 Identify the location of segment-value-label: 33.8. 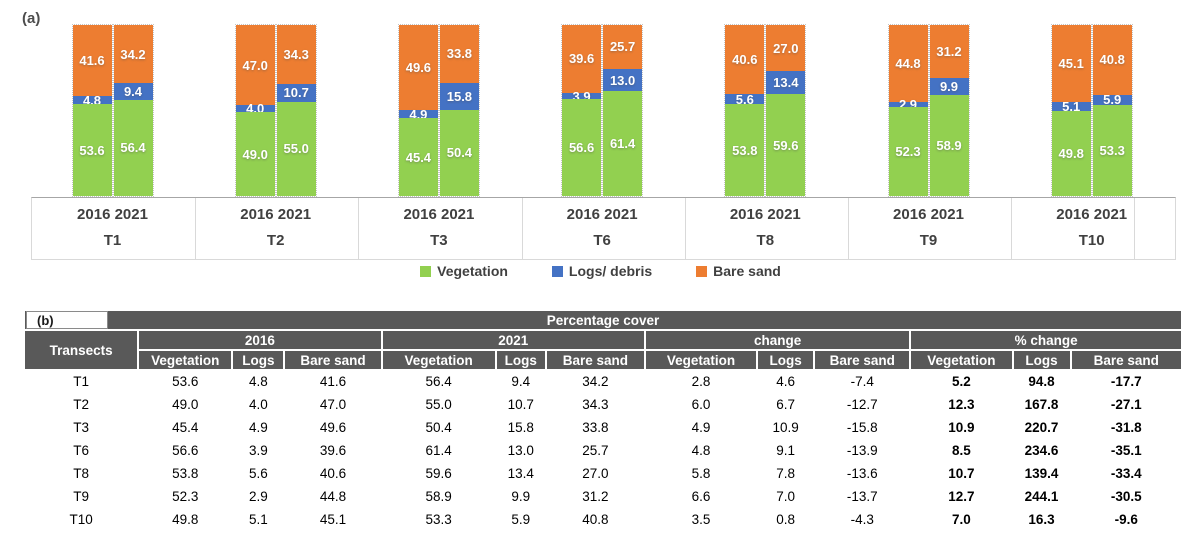
(459, 54).